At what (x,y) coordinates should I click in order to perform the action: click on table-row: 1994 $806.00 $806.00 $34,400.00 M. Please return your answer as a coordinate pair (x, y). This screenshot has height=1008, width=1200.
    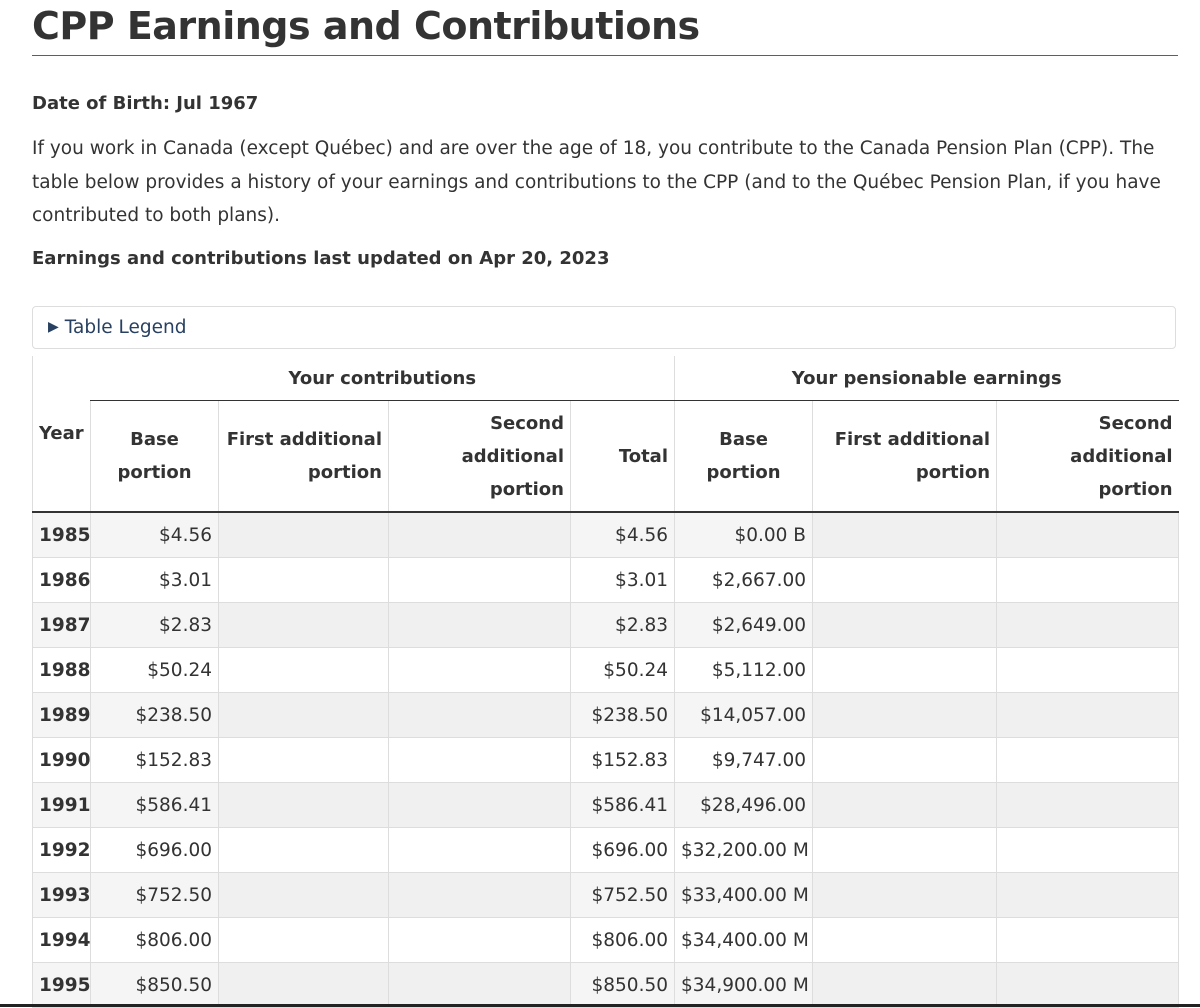
    Looking at the image, I should click on (606, 940).